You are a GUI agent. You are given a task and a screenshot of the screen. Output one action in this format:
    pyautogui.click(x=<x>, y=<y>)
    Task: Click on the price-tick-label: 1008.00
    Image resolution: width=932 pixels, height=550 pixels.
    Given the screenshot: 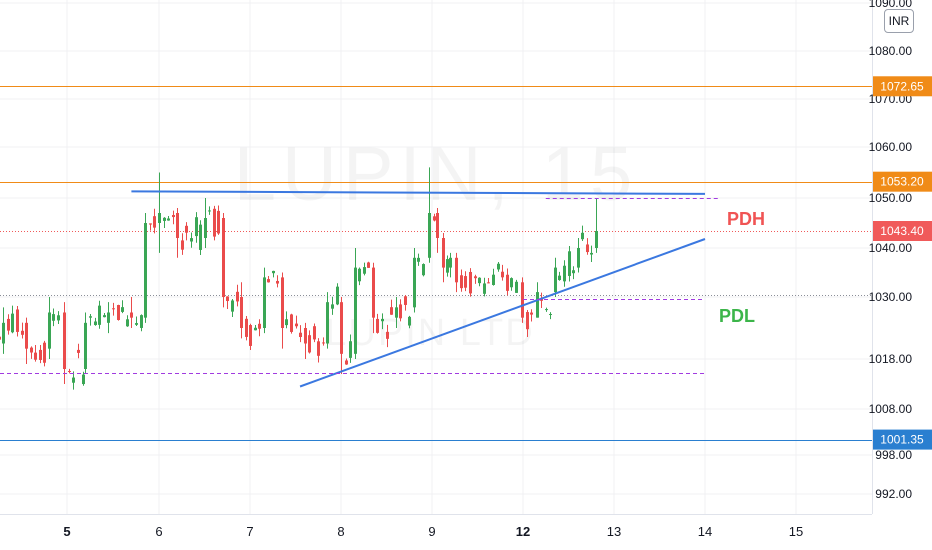 What is the action you would take?
    pyautogui.click(x=891, y=409)
    